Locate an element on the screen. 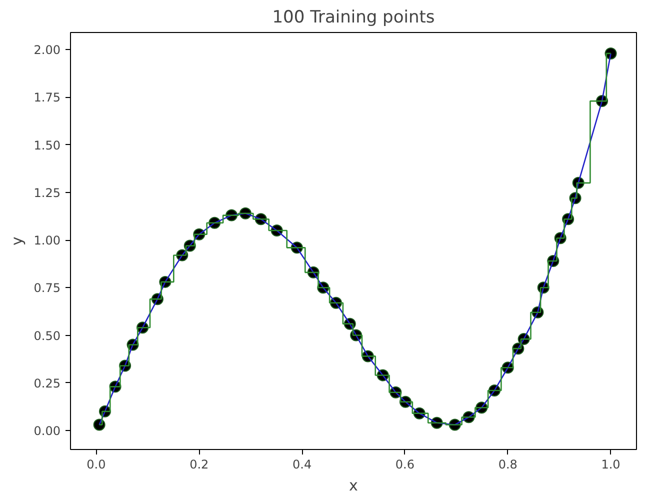  y-tick-label: 1.00 is located at coordinates (47, 241).